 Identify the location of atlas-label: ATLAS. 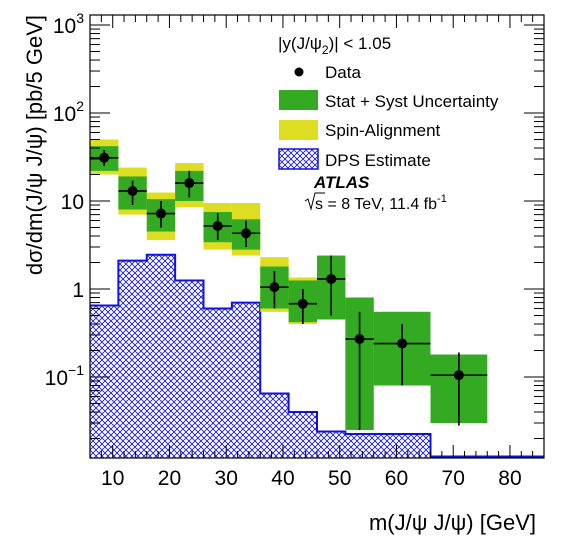
(341, 182).